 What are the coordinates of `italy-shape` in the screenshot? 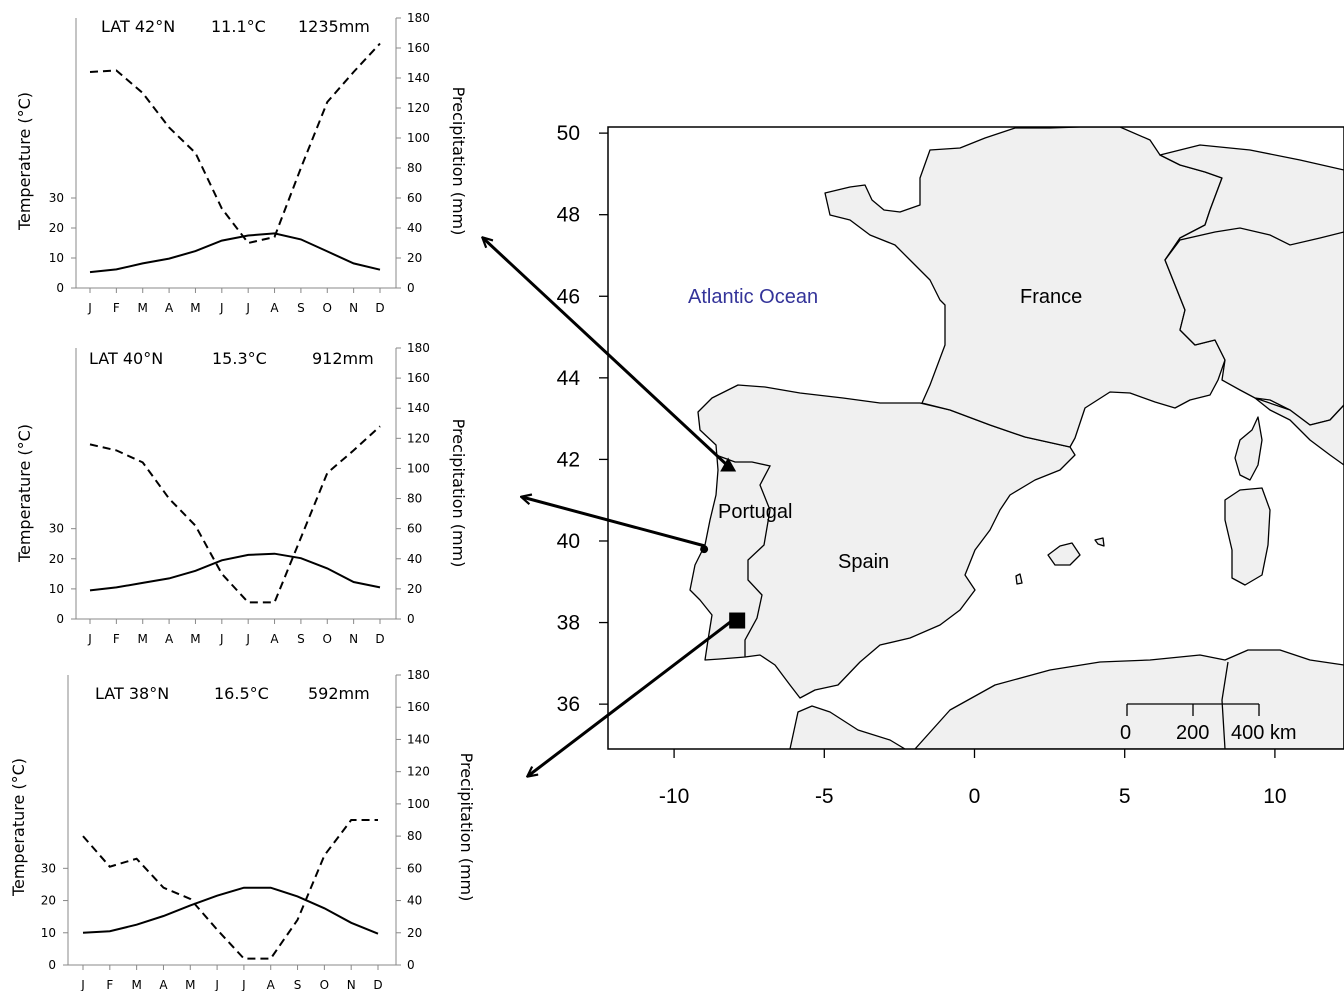 It's located at (1299, 431).